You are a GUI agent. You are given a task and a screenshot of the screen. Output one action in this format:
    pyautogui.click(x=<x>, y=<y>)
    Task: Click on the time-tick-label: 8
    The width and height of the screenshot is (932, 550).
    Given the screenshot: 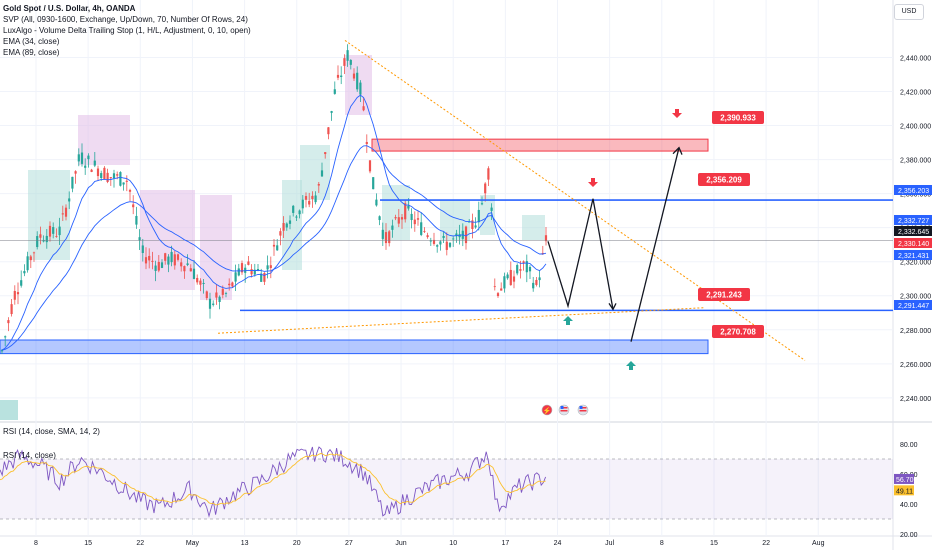 What is the action you would take?
    pyautogui.click(x=36, y=543)
    